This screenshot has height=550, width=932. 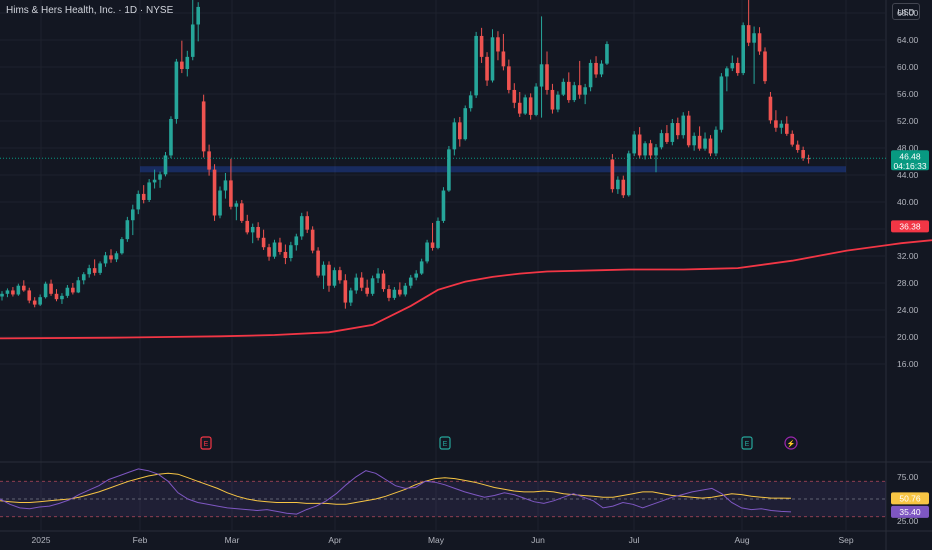 I want to click on ma-value-tag-text: 36.38, so click(x=910, y=226).